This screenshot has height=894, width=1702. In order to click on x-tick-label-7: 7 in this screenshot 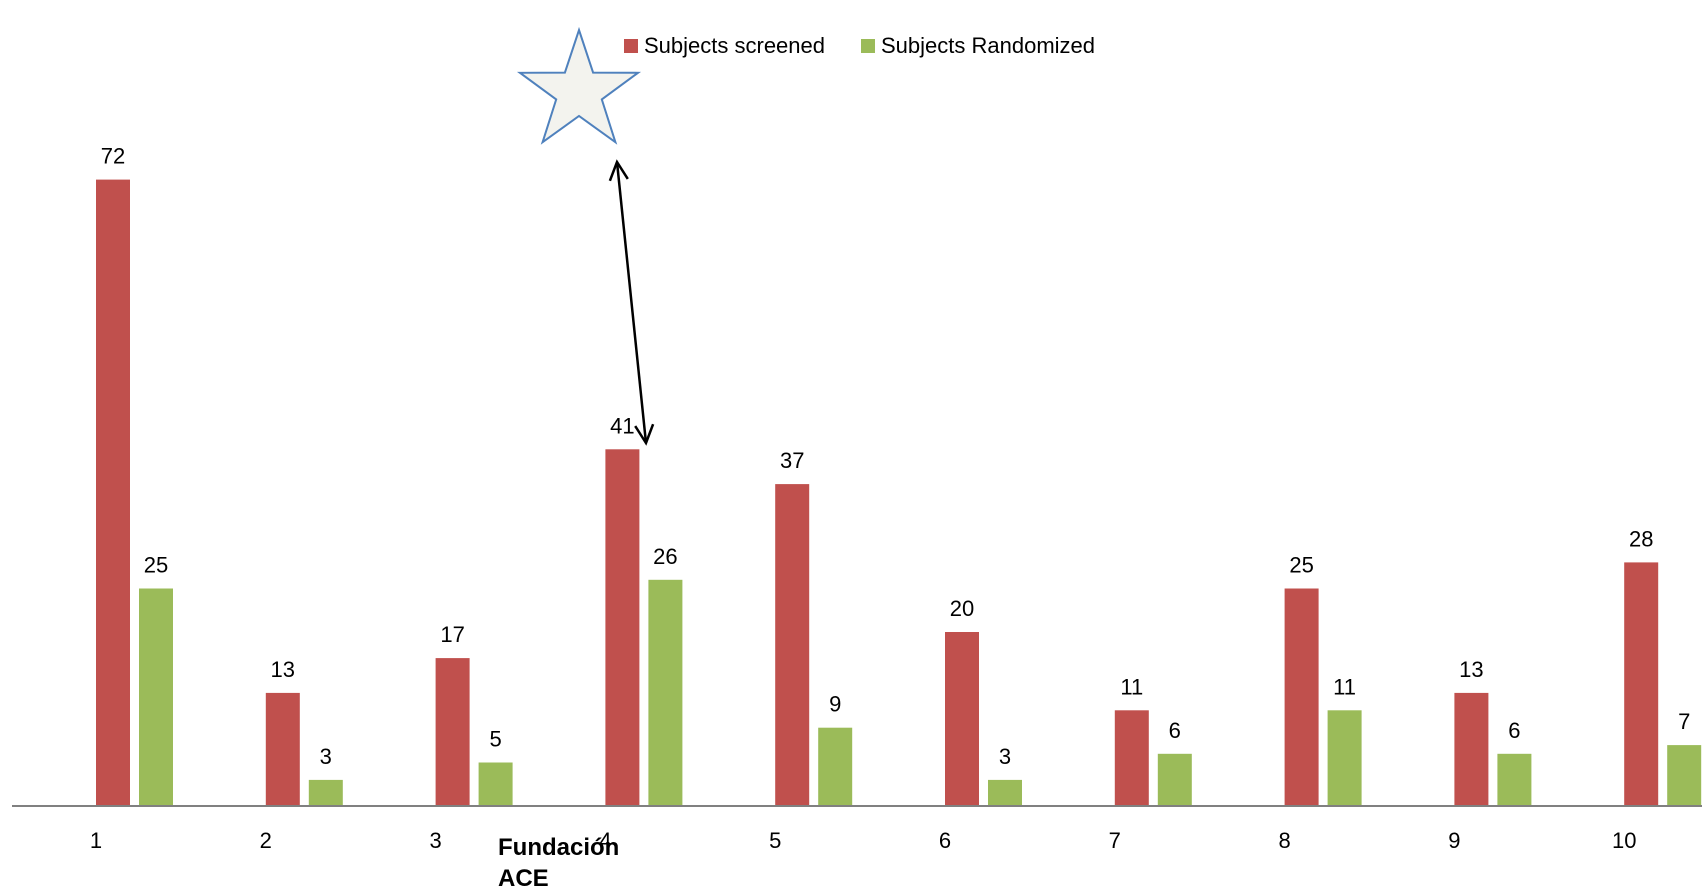, I will do `click(1115, 840)`.